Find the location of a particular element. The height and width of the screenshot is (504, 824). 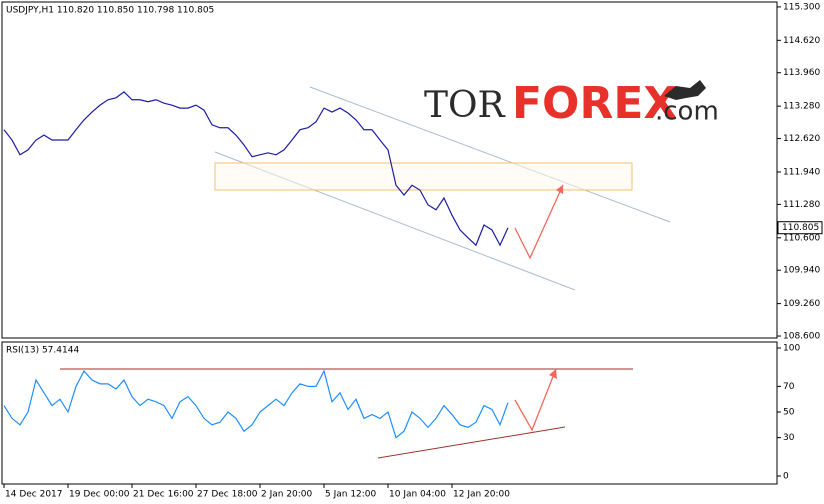

y-tick-label: 113.280 is located at coordinates (801, 107).